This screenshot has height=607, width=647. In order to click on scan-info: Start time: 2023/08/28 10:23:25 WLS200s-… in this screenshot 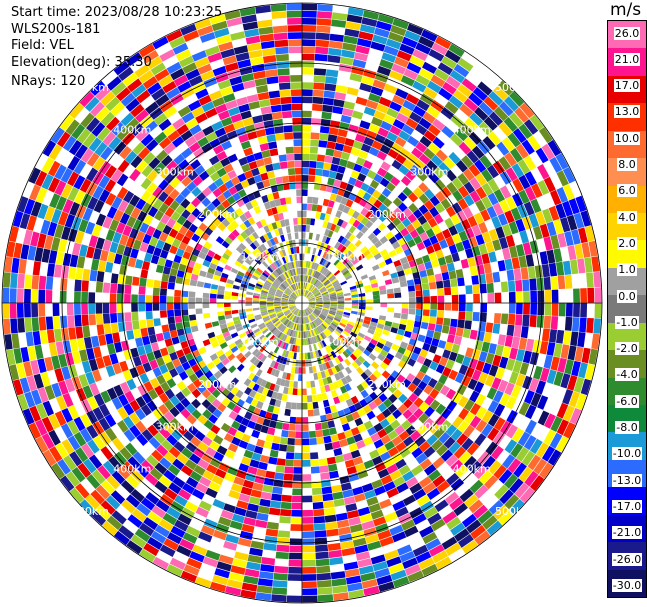, I will do `click(116, 48)`.